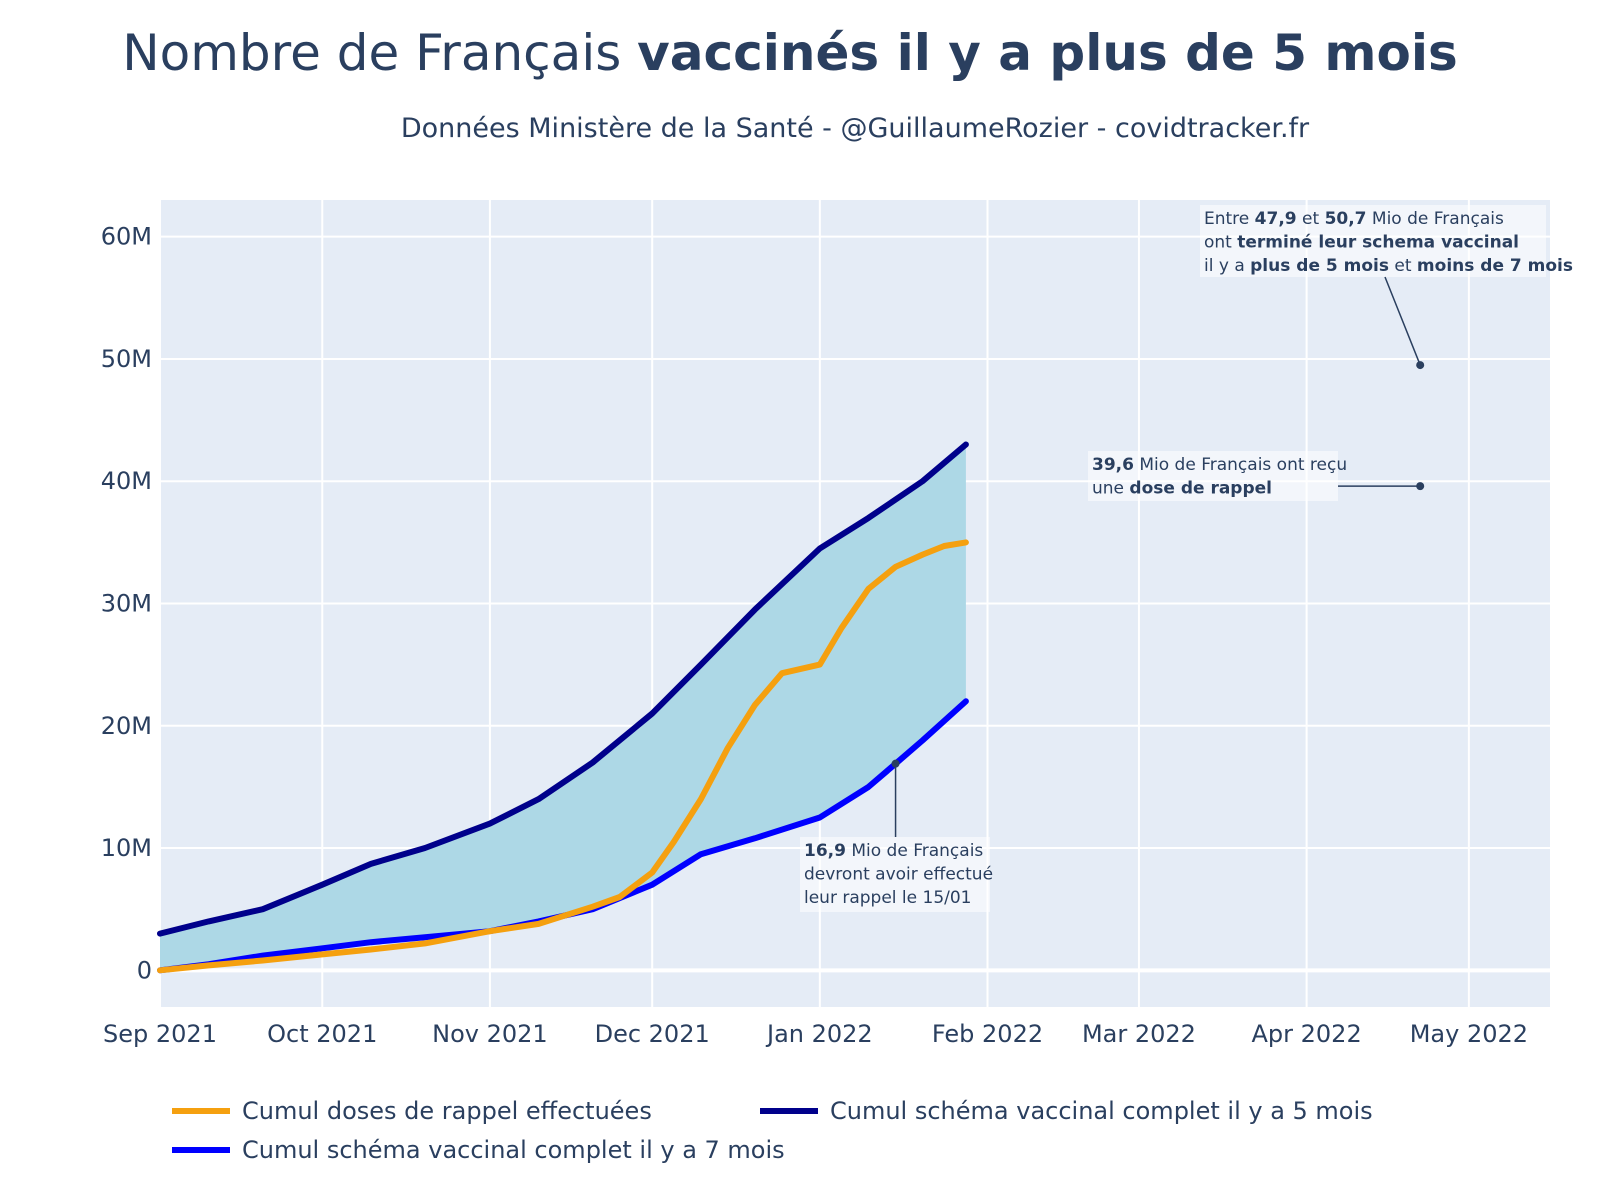  What do you see at coordinates (1346, 219) in the screenshot?
I see `annotation-text: 50,7` at bounding box center [1346, 219].